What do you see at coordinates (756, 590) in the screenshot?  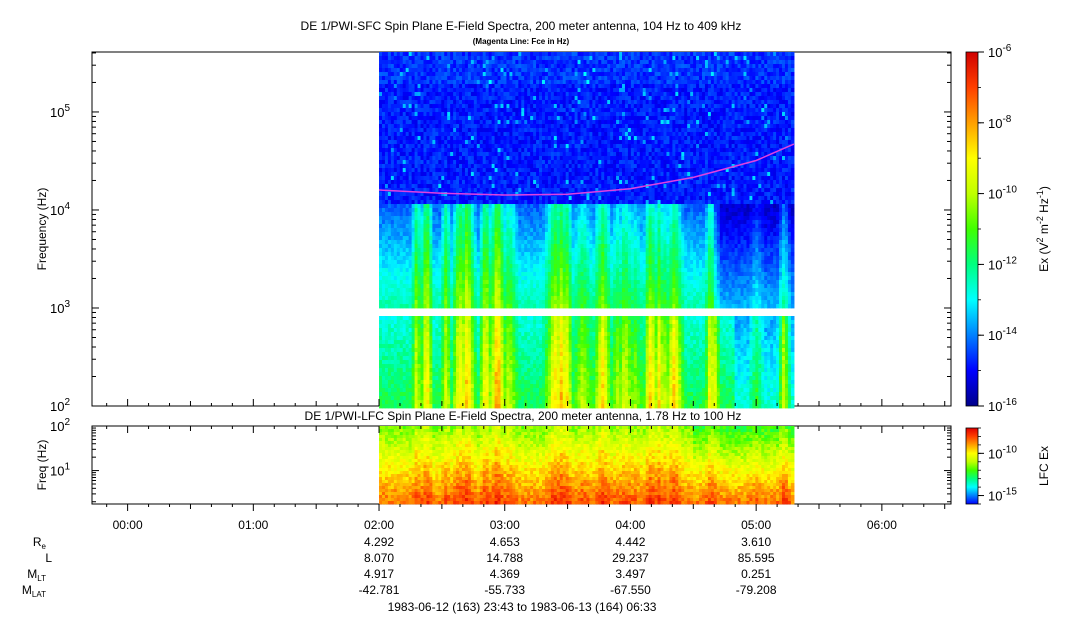 I see `ephemeris-value: -79.208` at bounding box center [756, 590].